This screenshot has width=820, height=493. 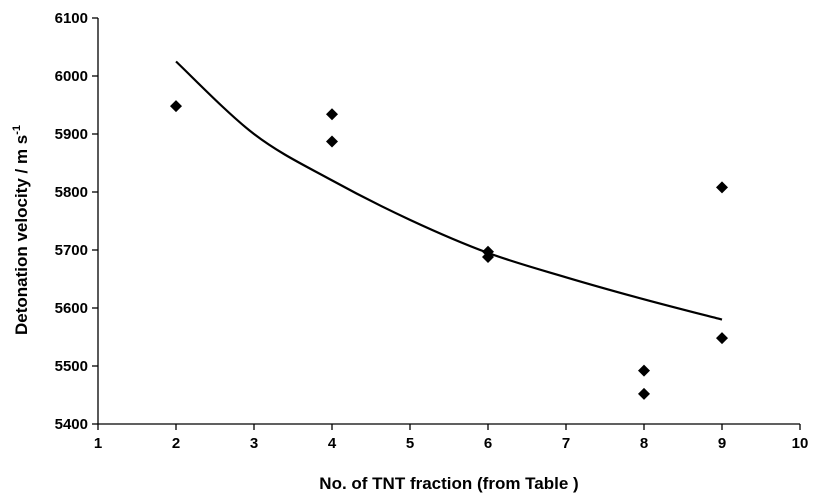 I want to click on y-tick-label: 5400, so click(x=71, y=424).